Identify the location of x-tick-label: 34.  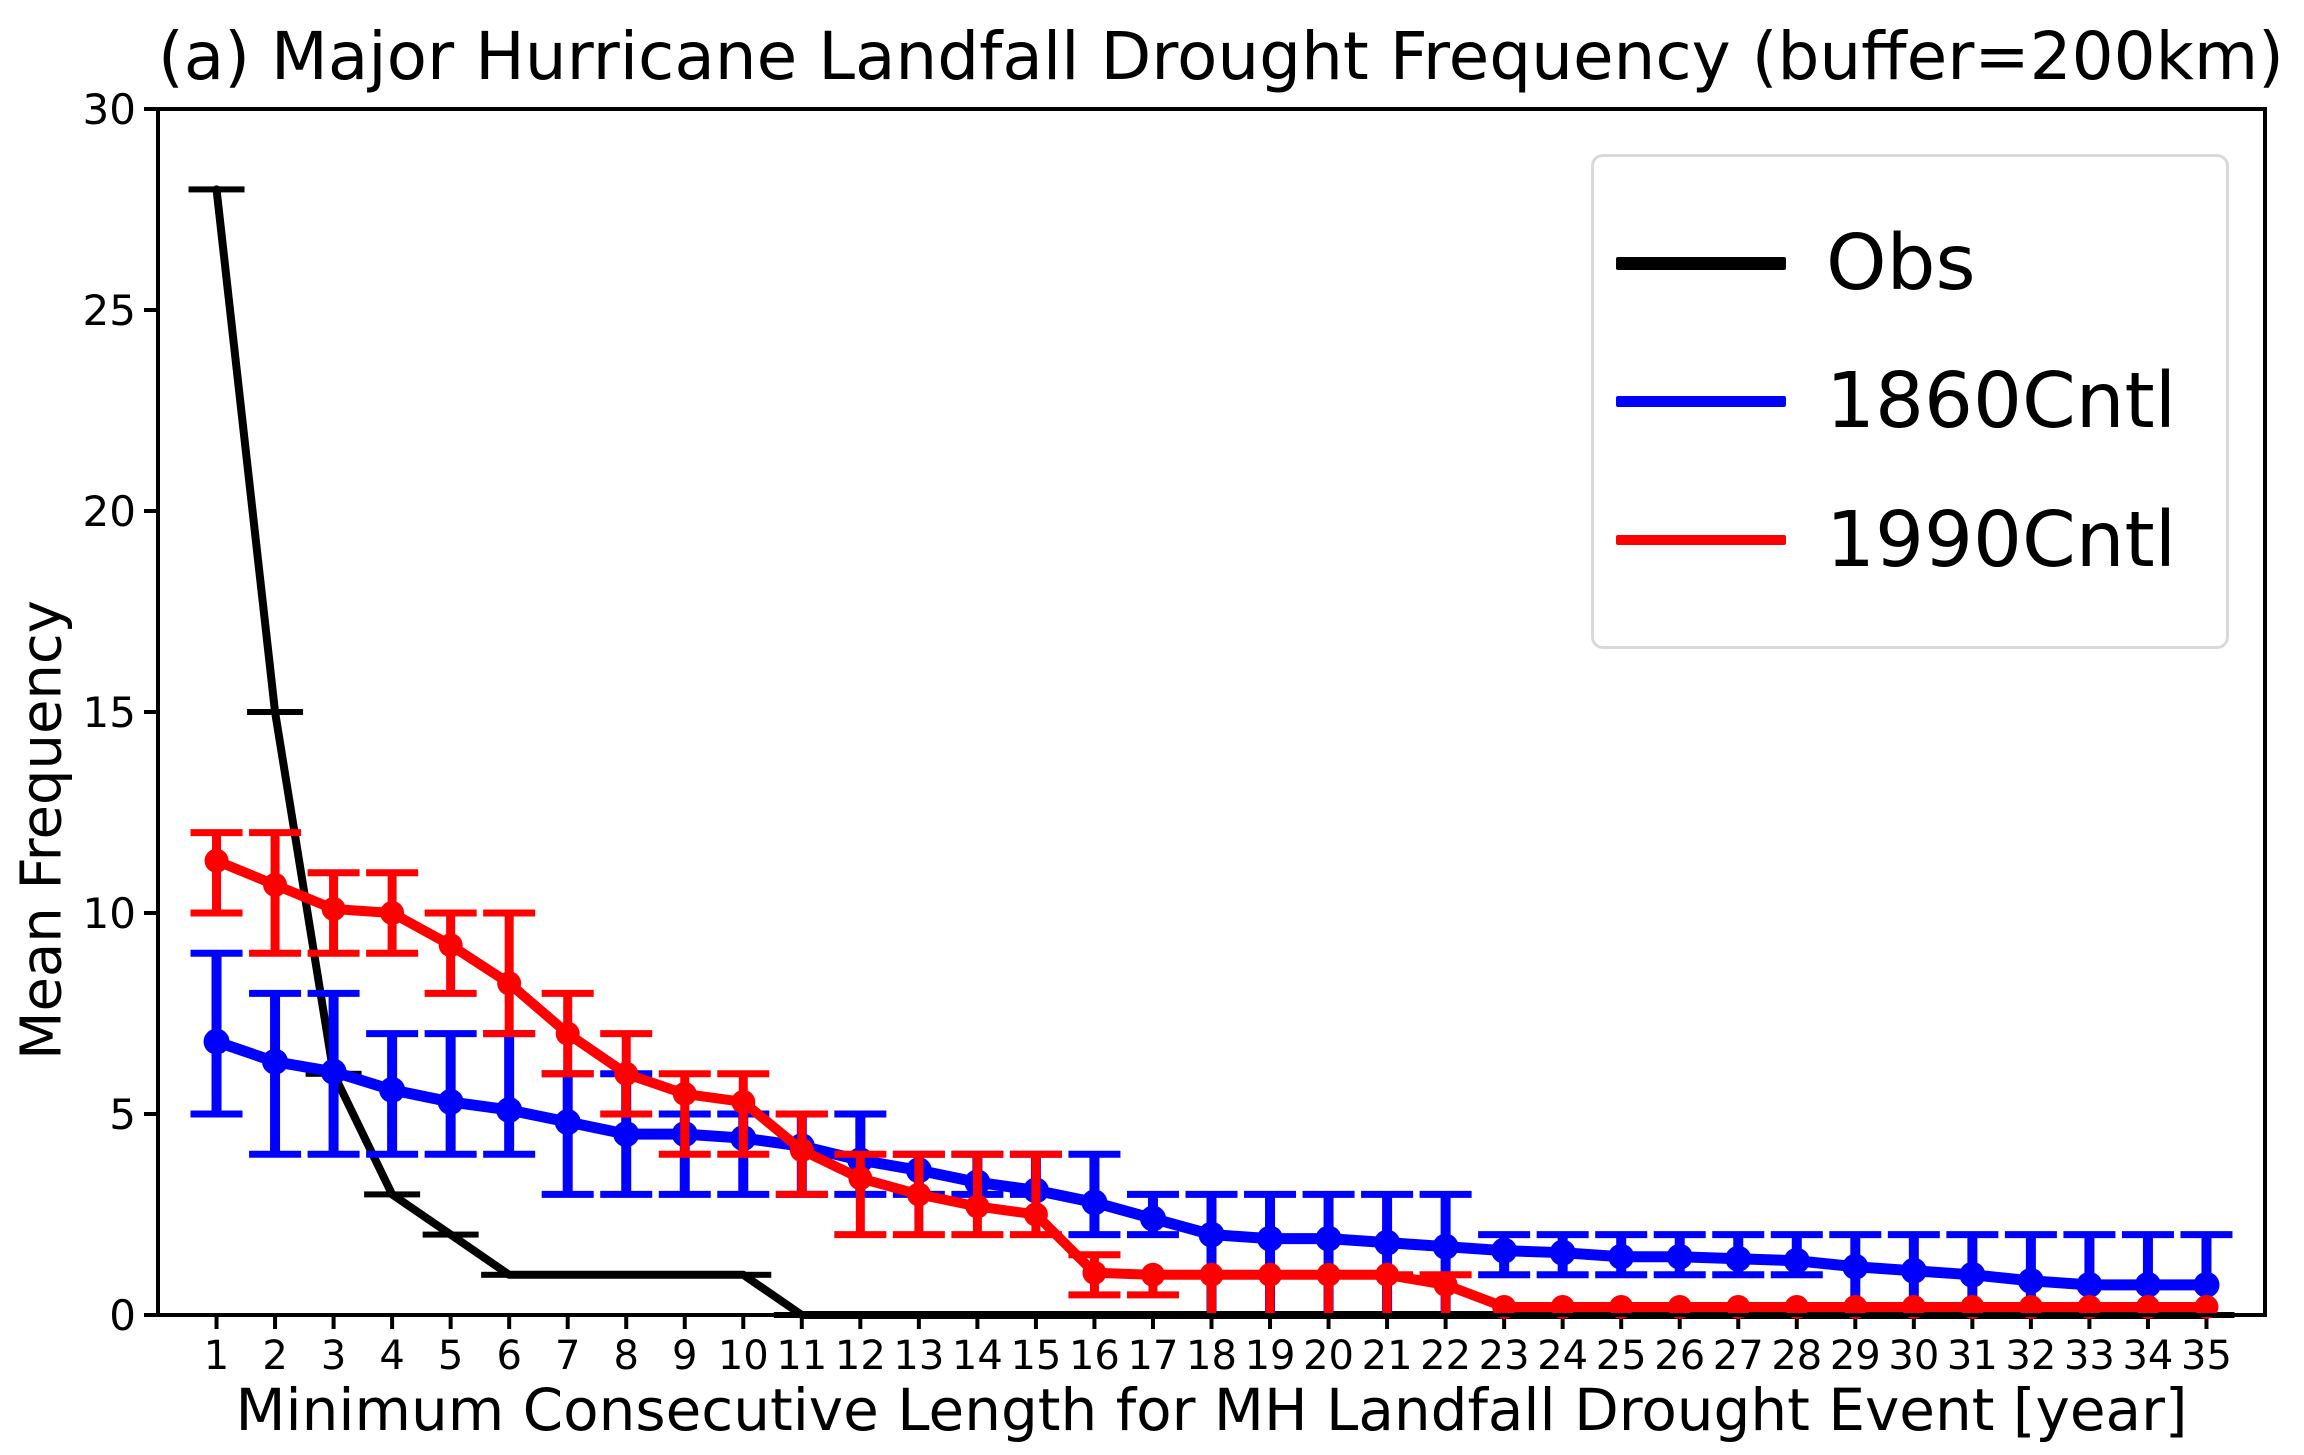
(2147, 1356).